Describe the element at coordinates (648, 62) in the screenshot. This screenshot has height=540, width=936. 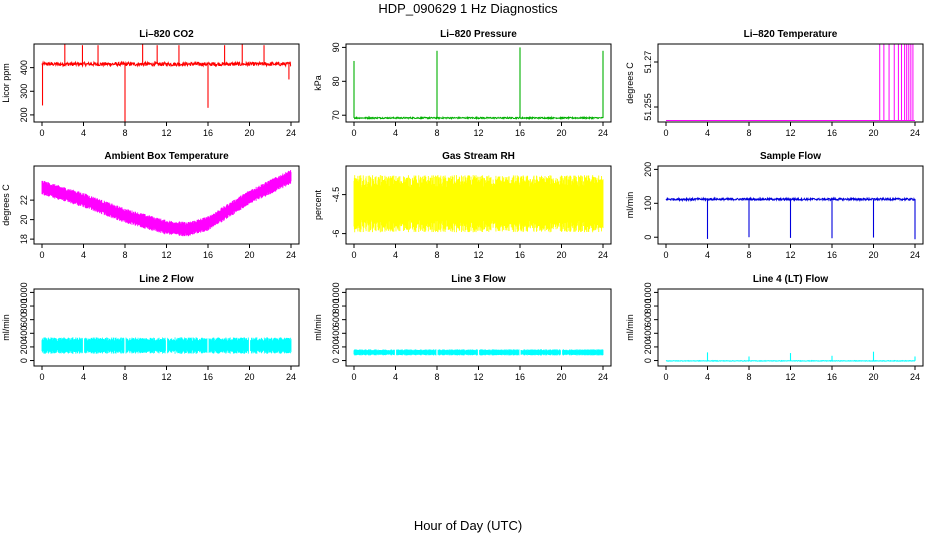
I see `y-tick-label: 51.27` at that location.